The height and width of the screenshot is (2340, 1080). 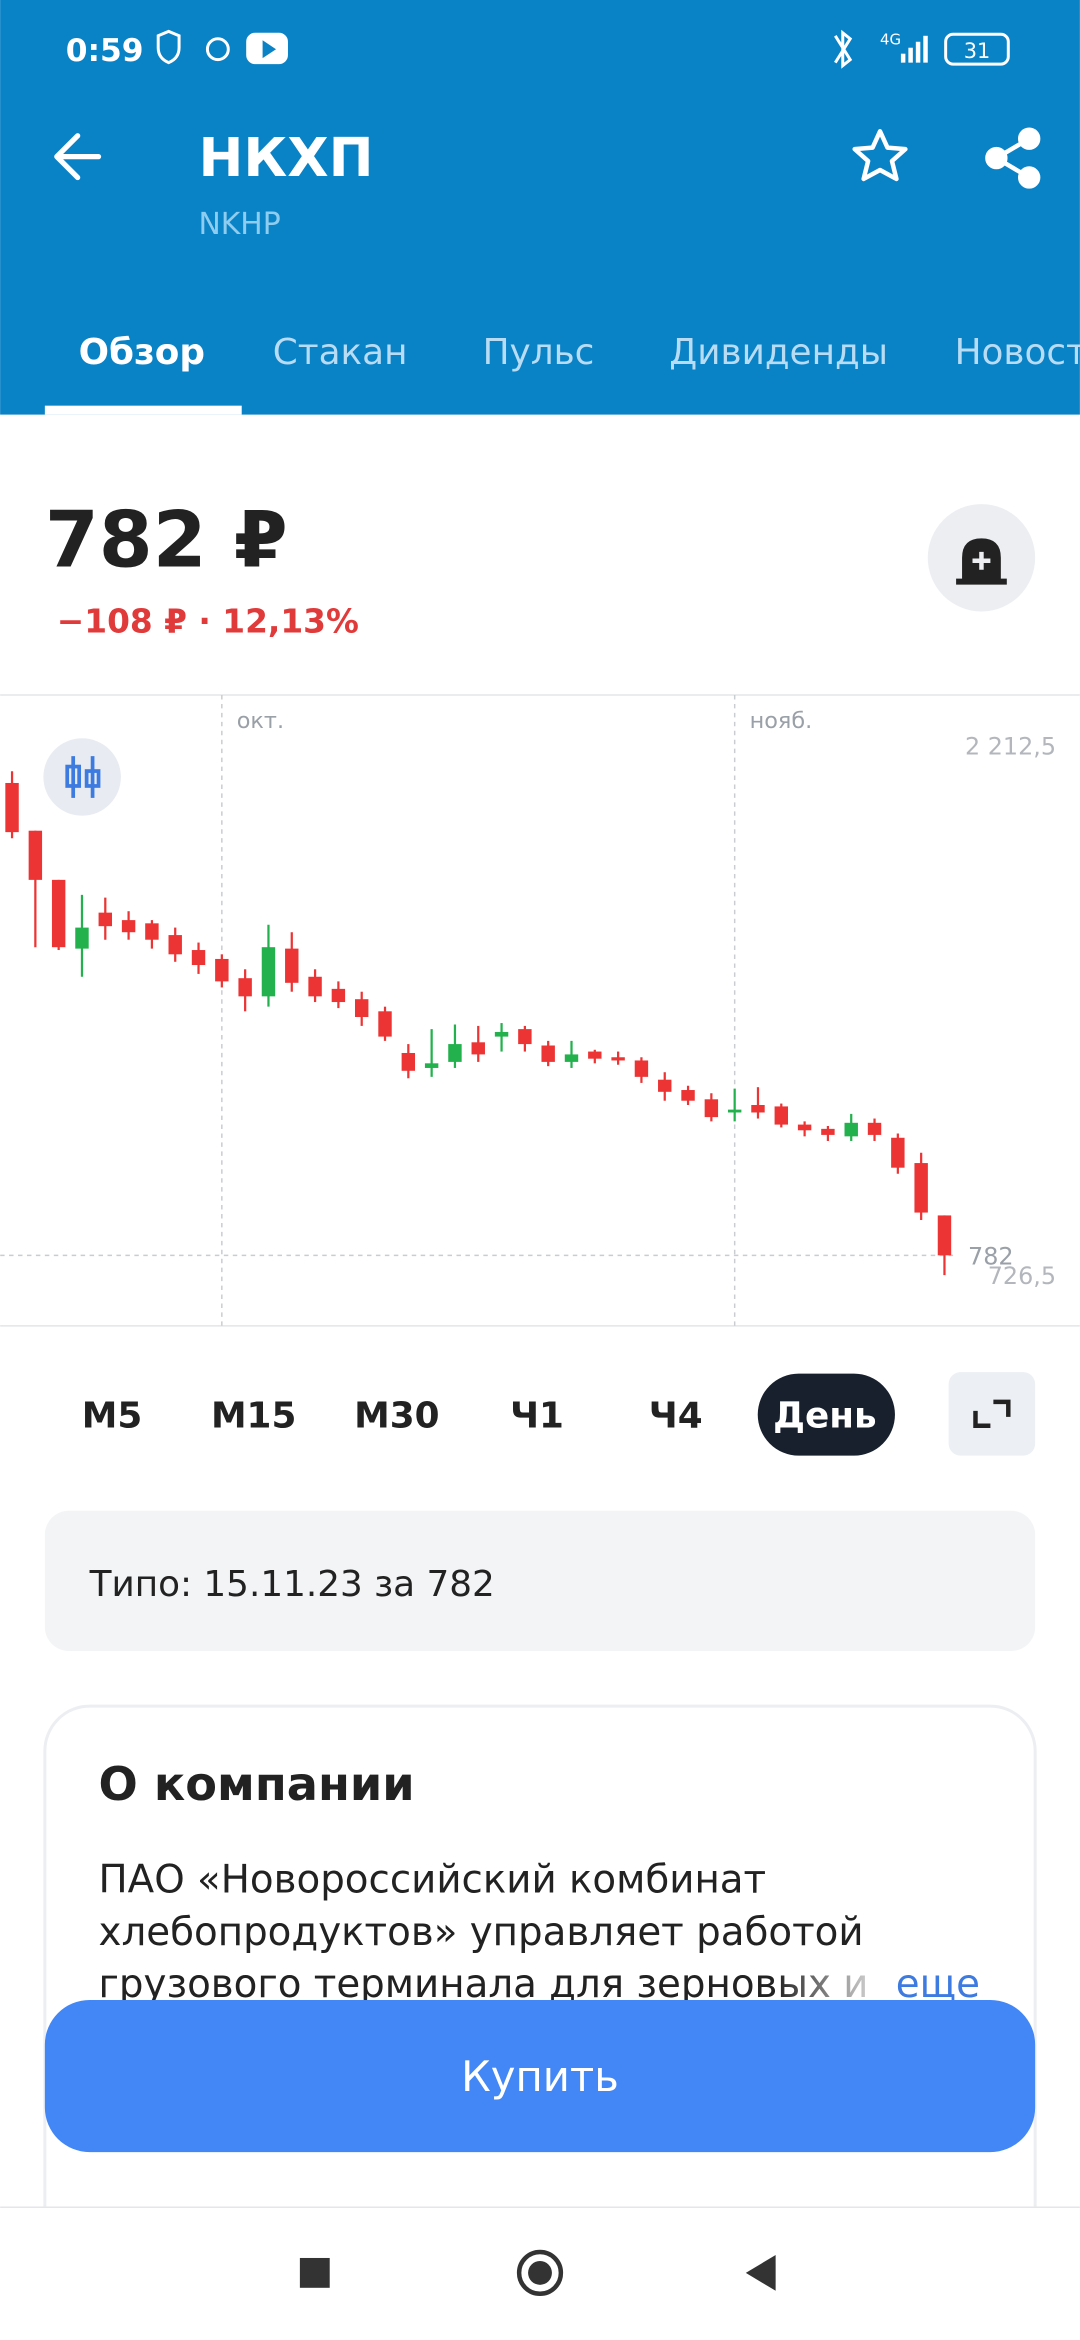 I want to click on tab: Стакан, so click(x=340, y=352).